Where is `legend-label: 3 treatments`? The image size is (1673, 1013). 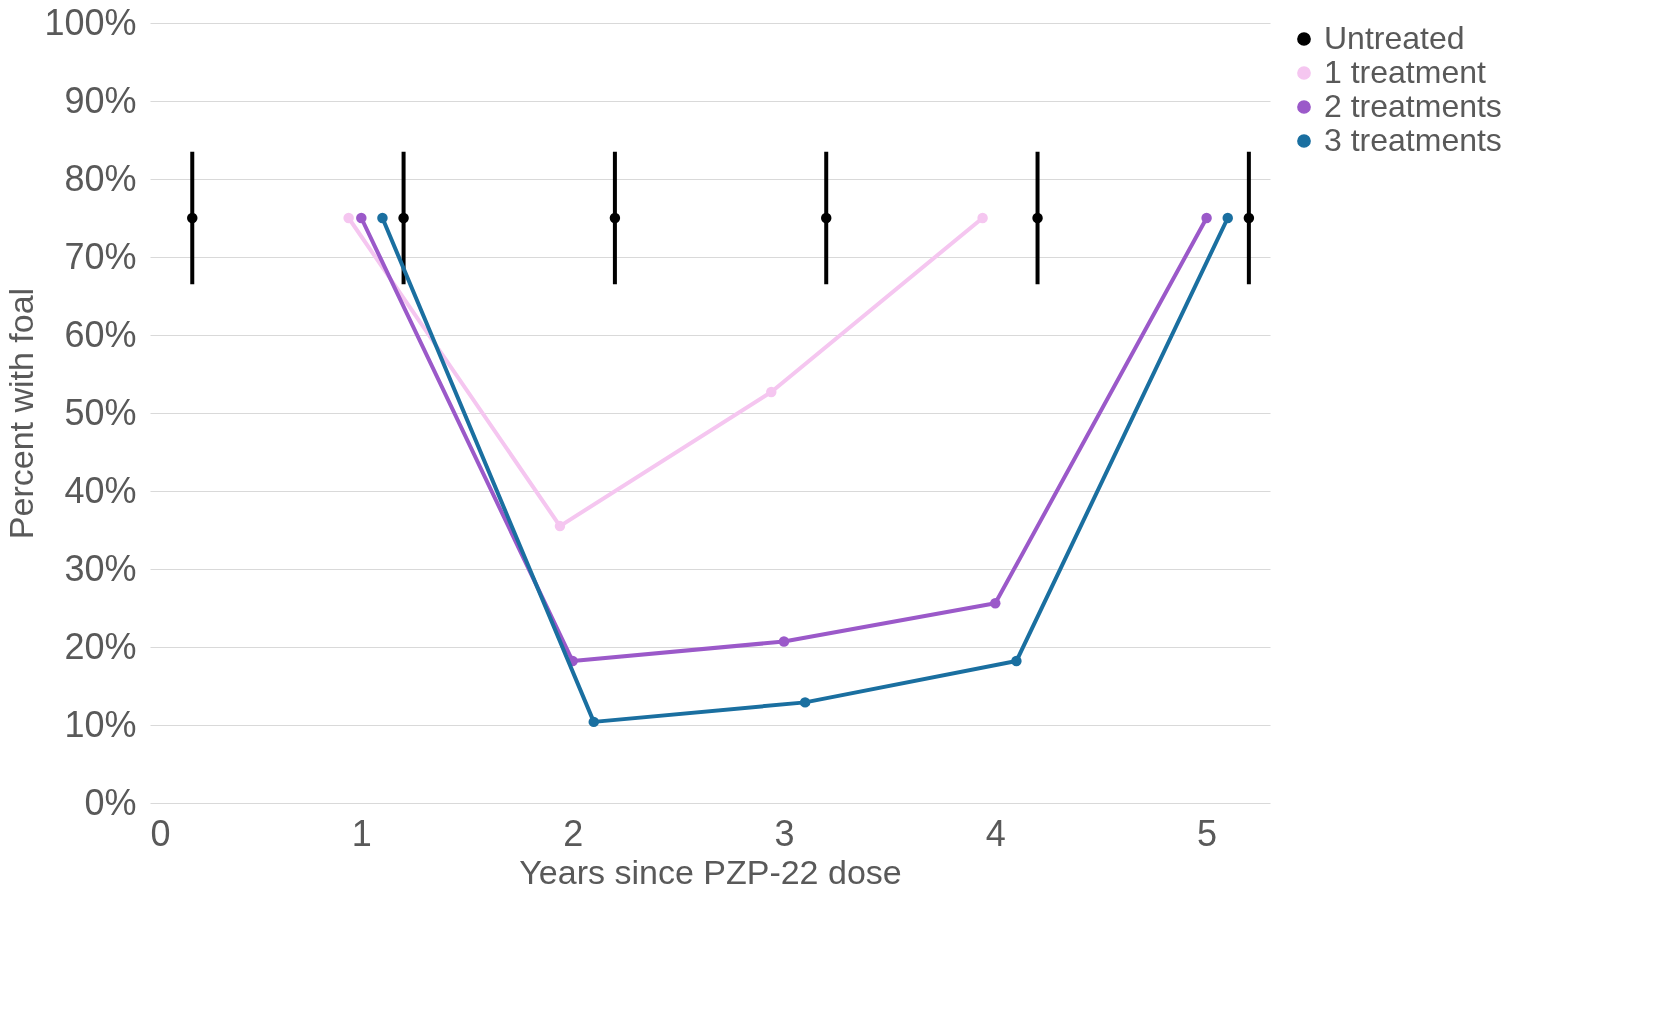 legend-label: 3 treatments is located at coordinates (1413, 140).